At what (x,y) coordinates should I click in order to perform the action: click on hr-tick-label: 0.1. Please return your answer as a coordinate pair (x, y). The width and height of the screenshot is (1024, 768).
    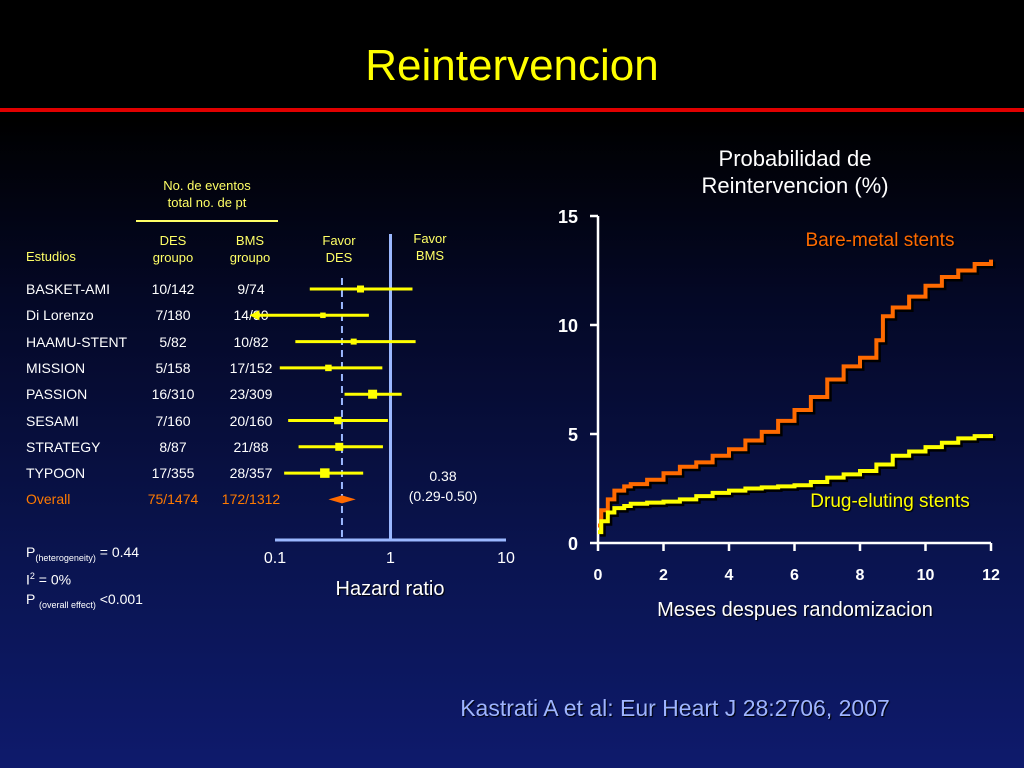
    Looking at the image, I should click on (275, 558).